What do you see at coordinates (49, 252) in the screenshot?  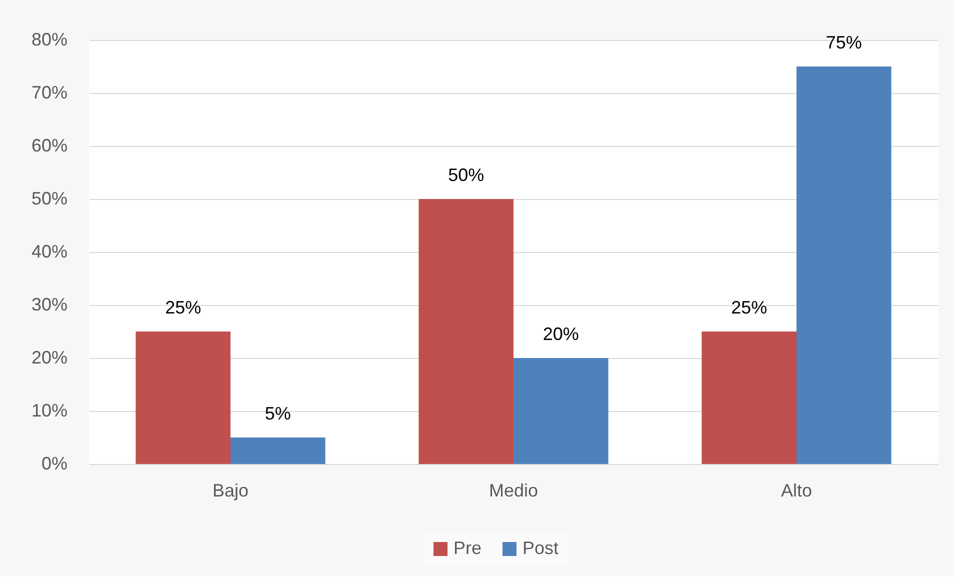 I see `y-tick-label: 40%` at bounding box center [49, 252].